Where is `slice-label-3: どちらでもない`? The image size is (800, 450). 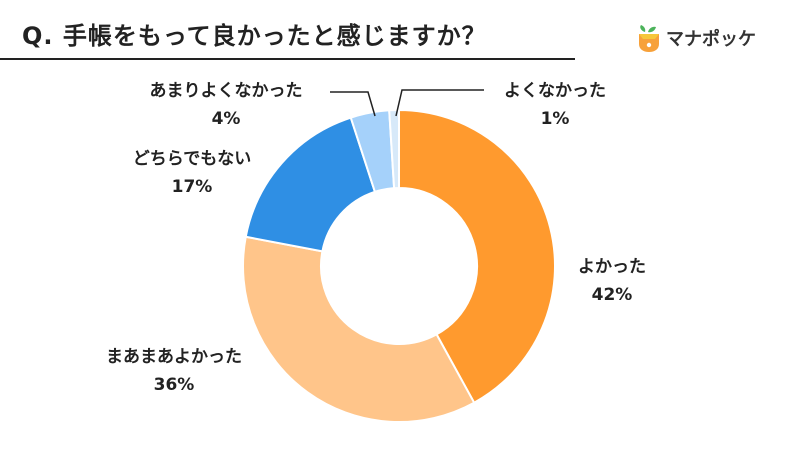 slice-label-3: どちらでもない is located at coordinates (192, 159).